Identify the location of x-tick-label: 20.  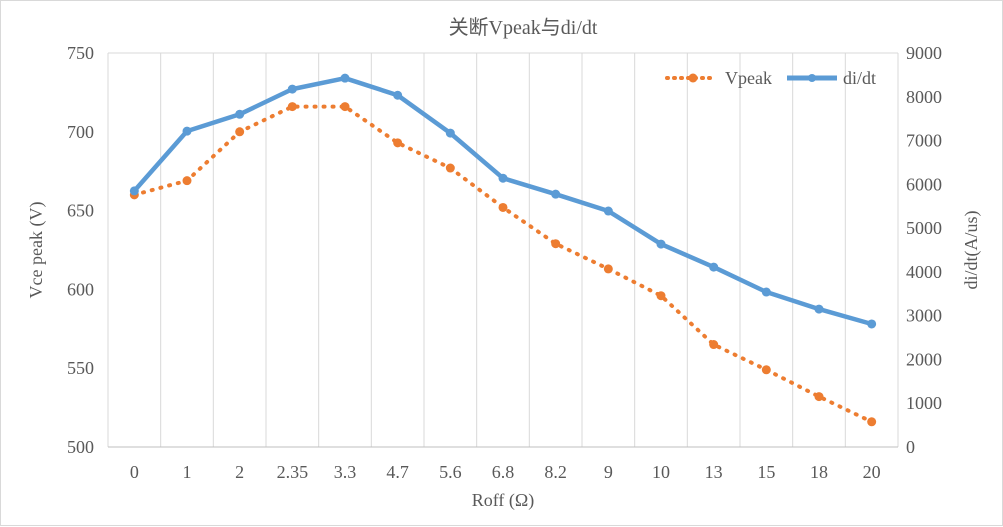
(872, 472).